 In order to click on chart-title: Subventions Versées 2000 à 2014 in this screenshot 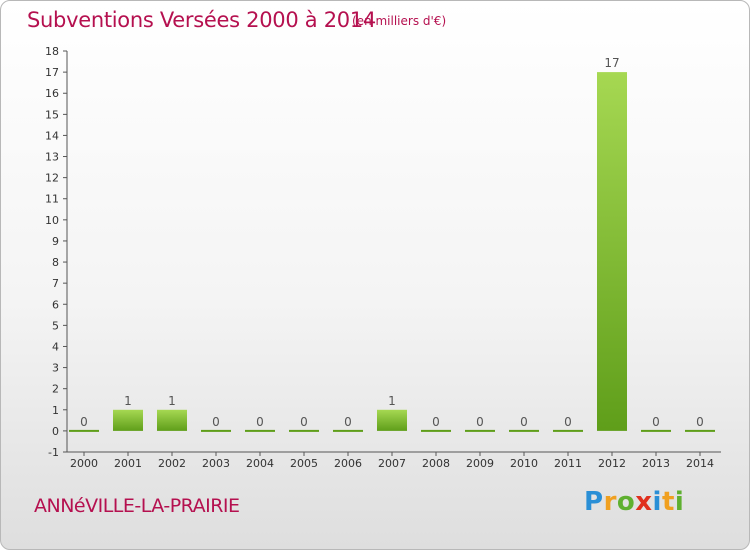, I will do `click(201, 20)`.